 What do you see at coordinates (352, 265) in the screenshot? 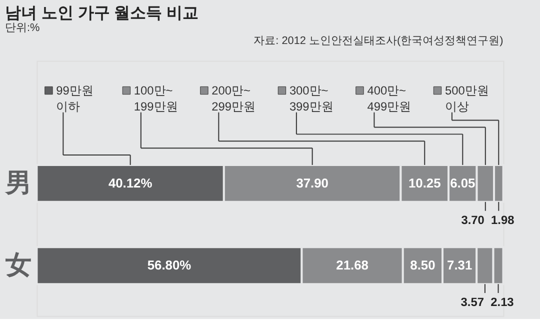
I see `data-label: 21.68` at bounding box center [352, 265].